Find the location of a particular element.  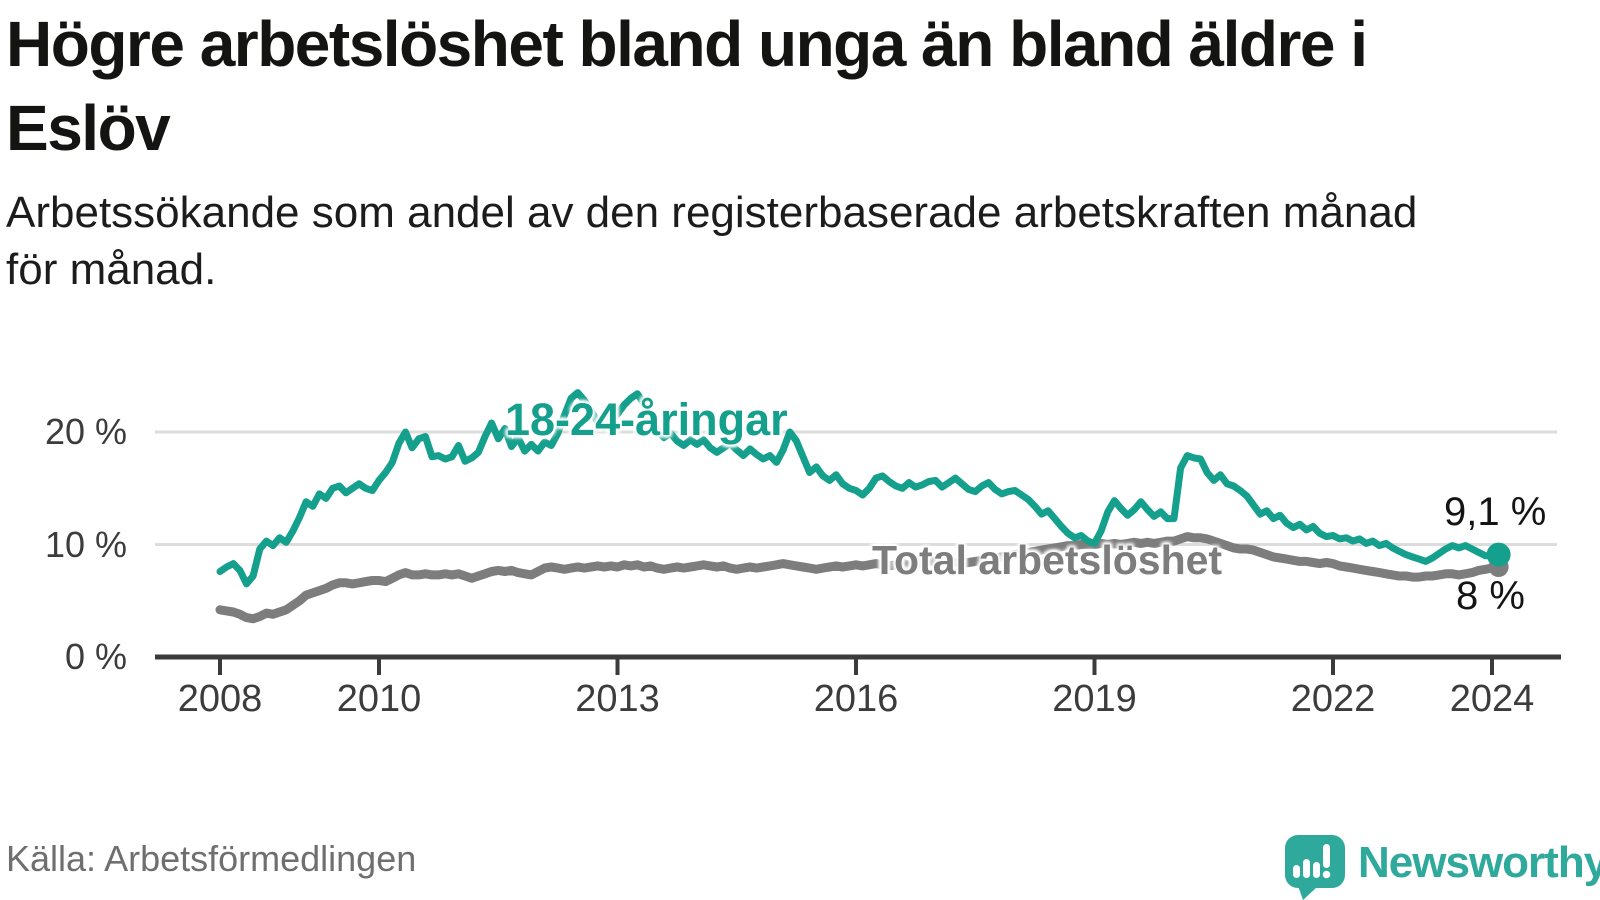

source-note: Källa: Arbetsförmedlingen is located at coordinates (211, 858).